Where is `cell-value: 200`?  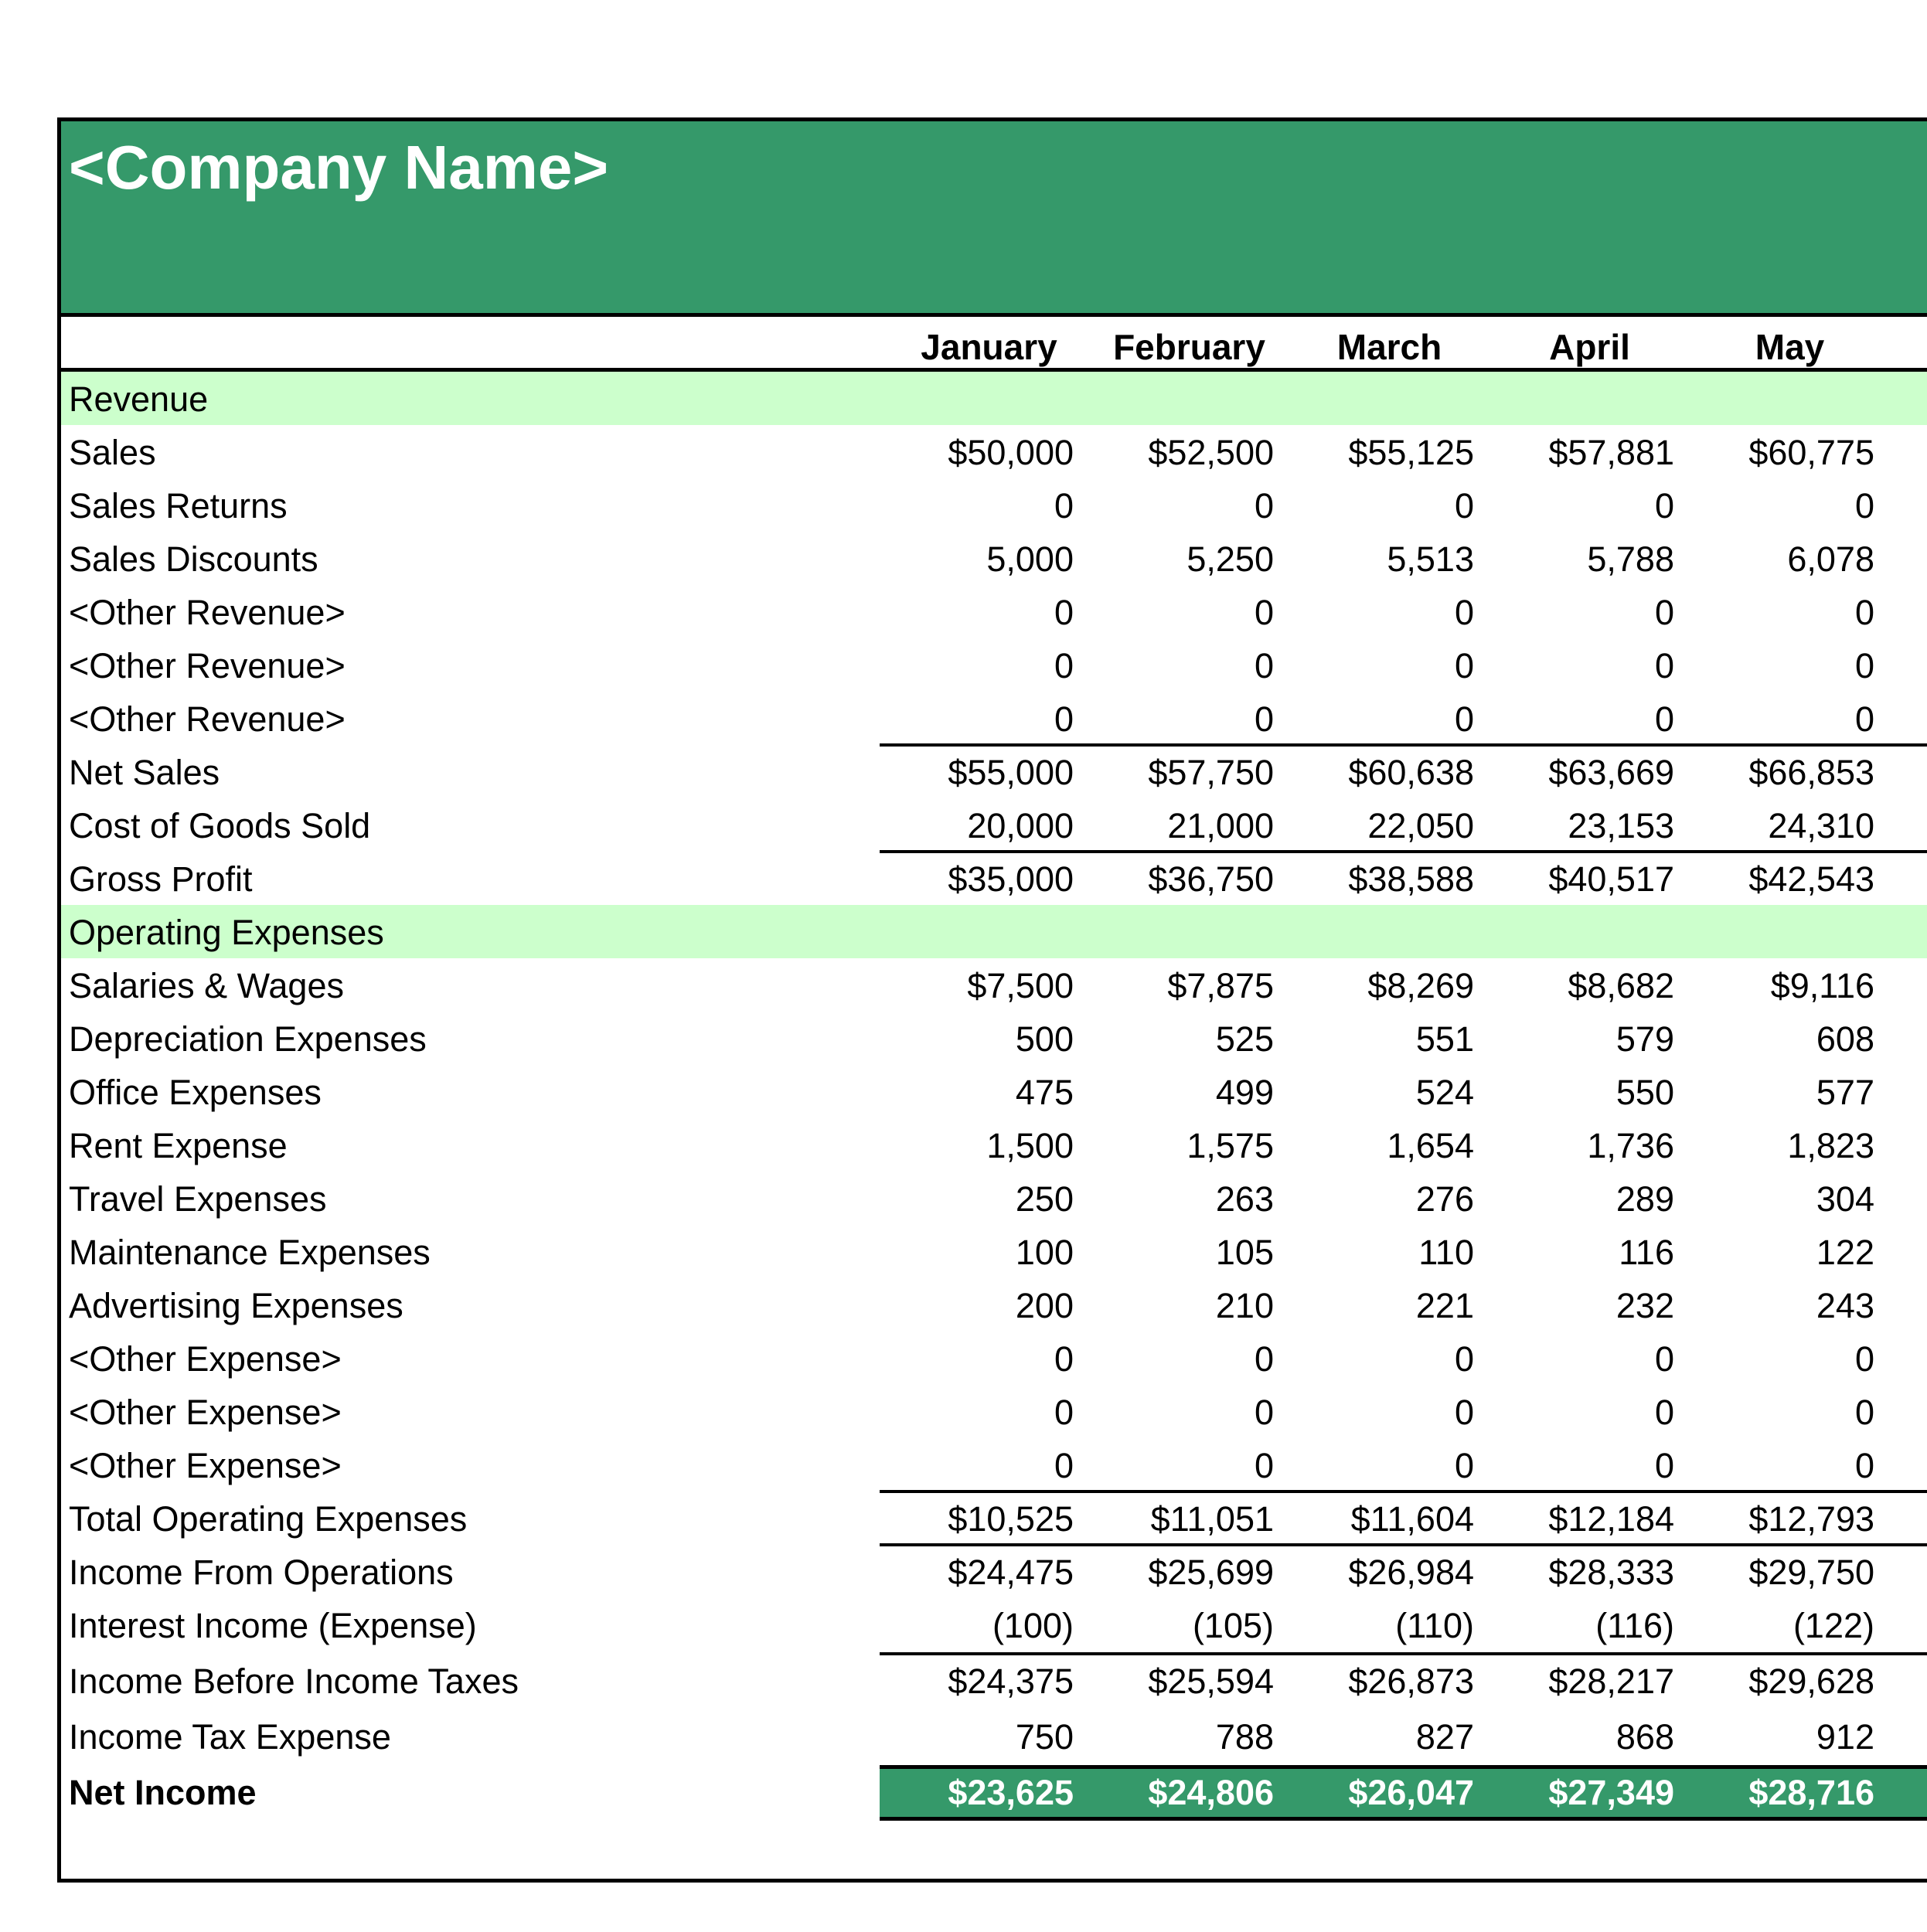
cell-value: 200 is located at coordinates (1044, 1305).